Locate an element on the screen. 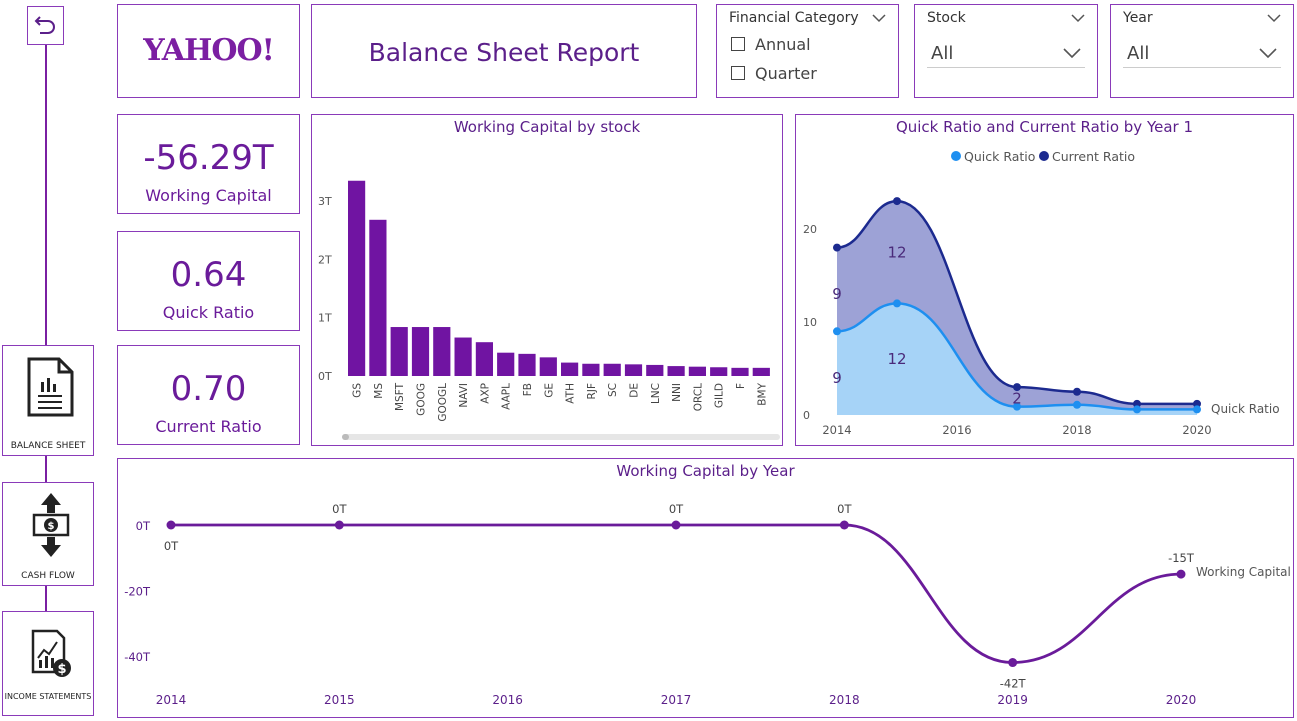  kpi-current-ratio-value: 0.70 is located at coordinates (208, 389).